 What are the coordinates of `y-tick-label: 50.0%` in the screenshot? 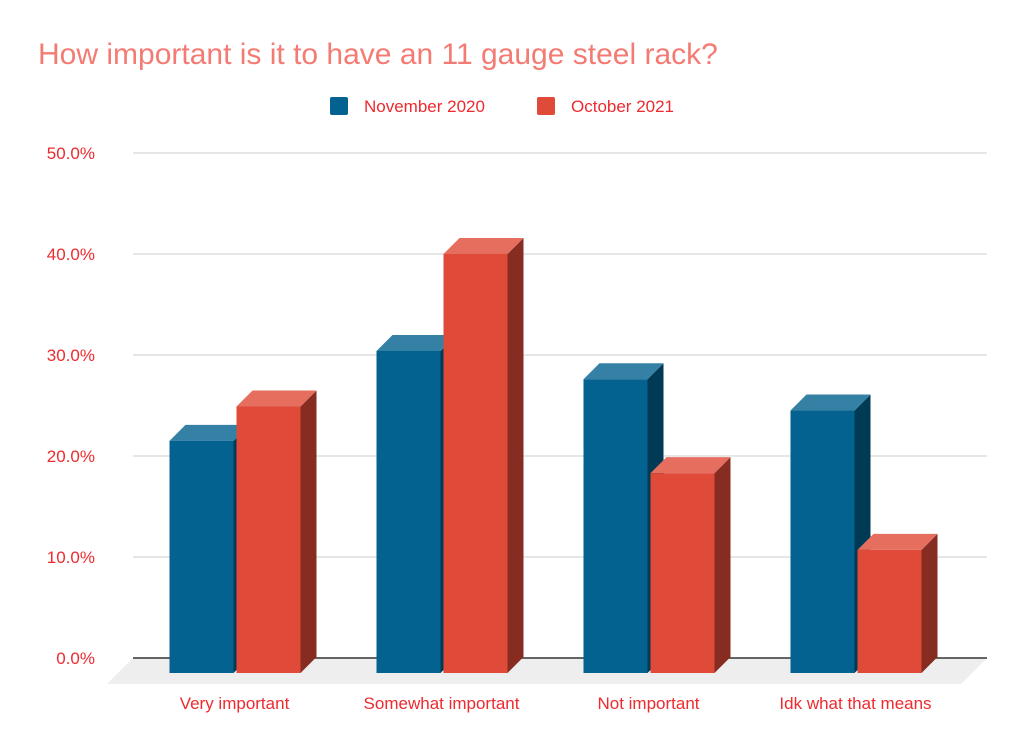 It's located at (71, 153).